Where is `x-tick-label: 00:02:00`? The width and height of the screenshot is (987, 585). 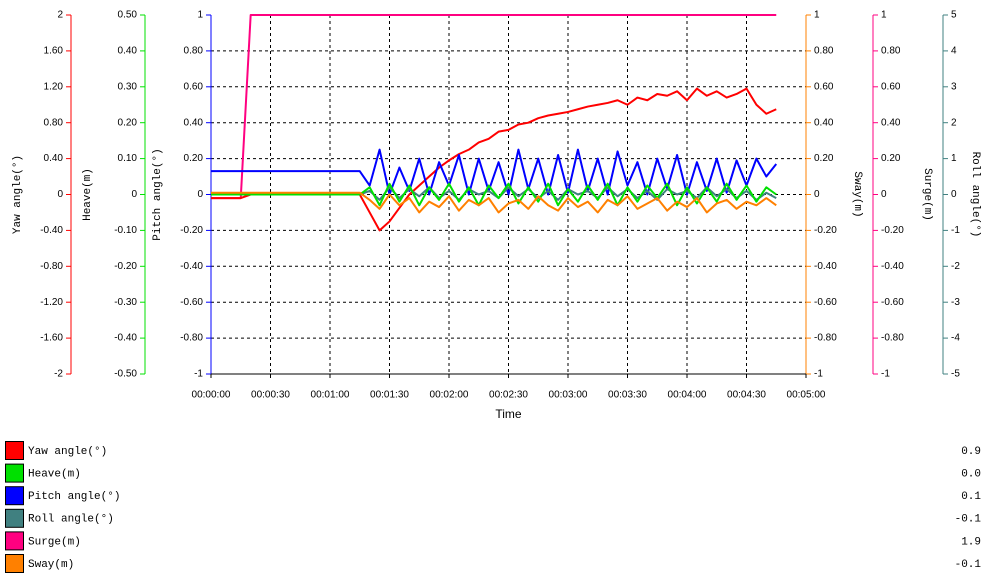
x-tick-label: 00:02:00 is located at coordinates (449, 395).